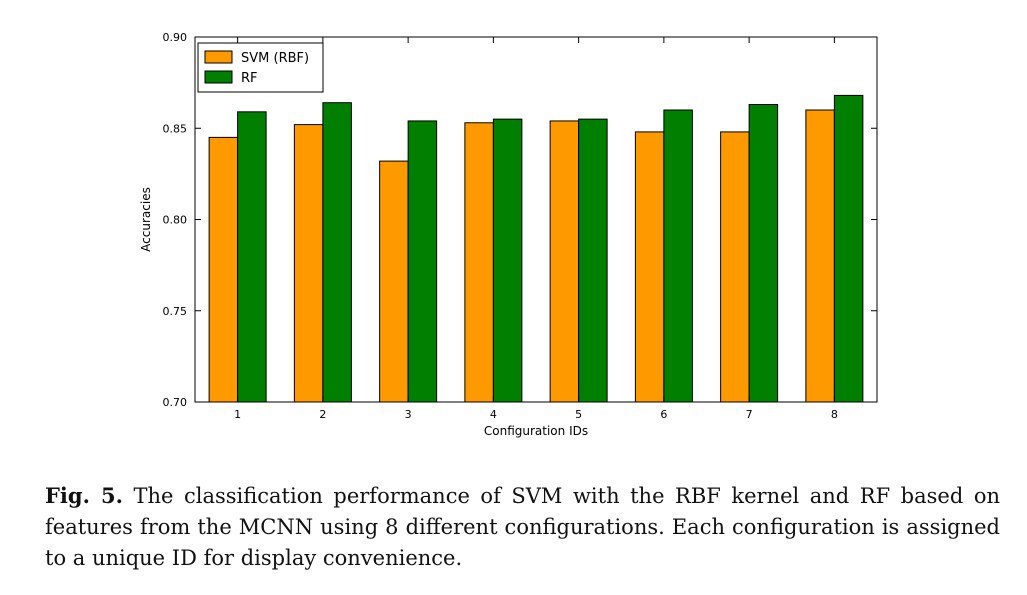 The image size is (1027, 595). What do you see at coordinates (175, 311) in the screenshot?
I see `y-tick-label: 0.75` at bounding box center [175, 311].